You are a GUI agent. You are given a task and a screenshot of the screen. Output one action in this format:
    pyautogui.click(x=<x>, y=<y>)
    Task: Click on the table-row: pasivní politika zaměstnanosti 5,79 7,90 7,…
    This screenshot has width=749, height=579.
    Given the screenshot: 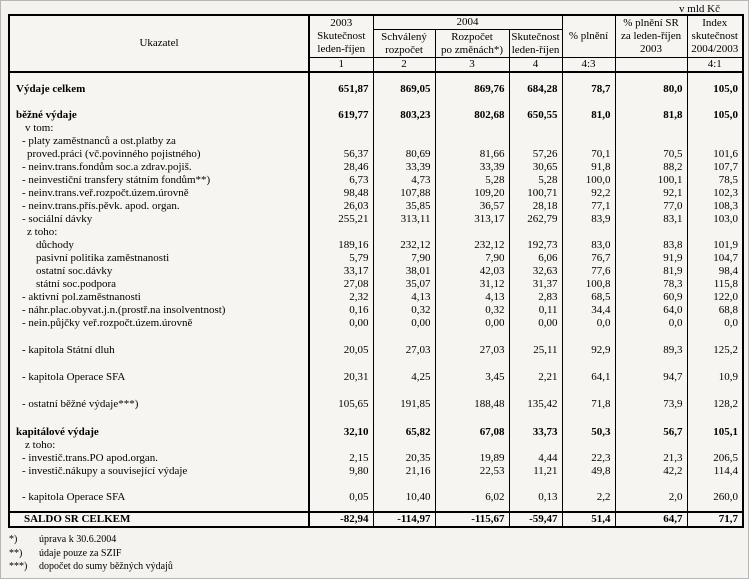 What is the action you would take?
    pyautogui.click(x=376, y=258)
    